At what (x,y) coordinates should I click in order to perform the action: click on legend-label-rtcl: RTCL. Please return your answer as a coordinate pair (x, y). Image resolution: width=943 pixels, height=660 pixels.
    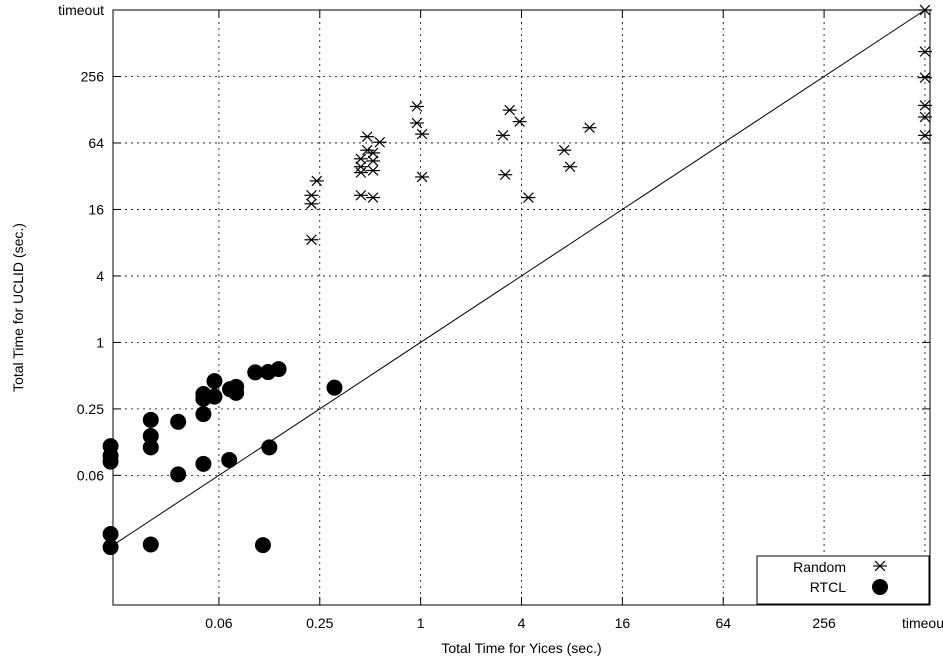
    Looking at the image, I should click on (828, 587).